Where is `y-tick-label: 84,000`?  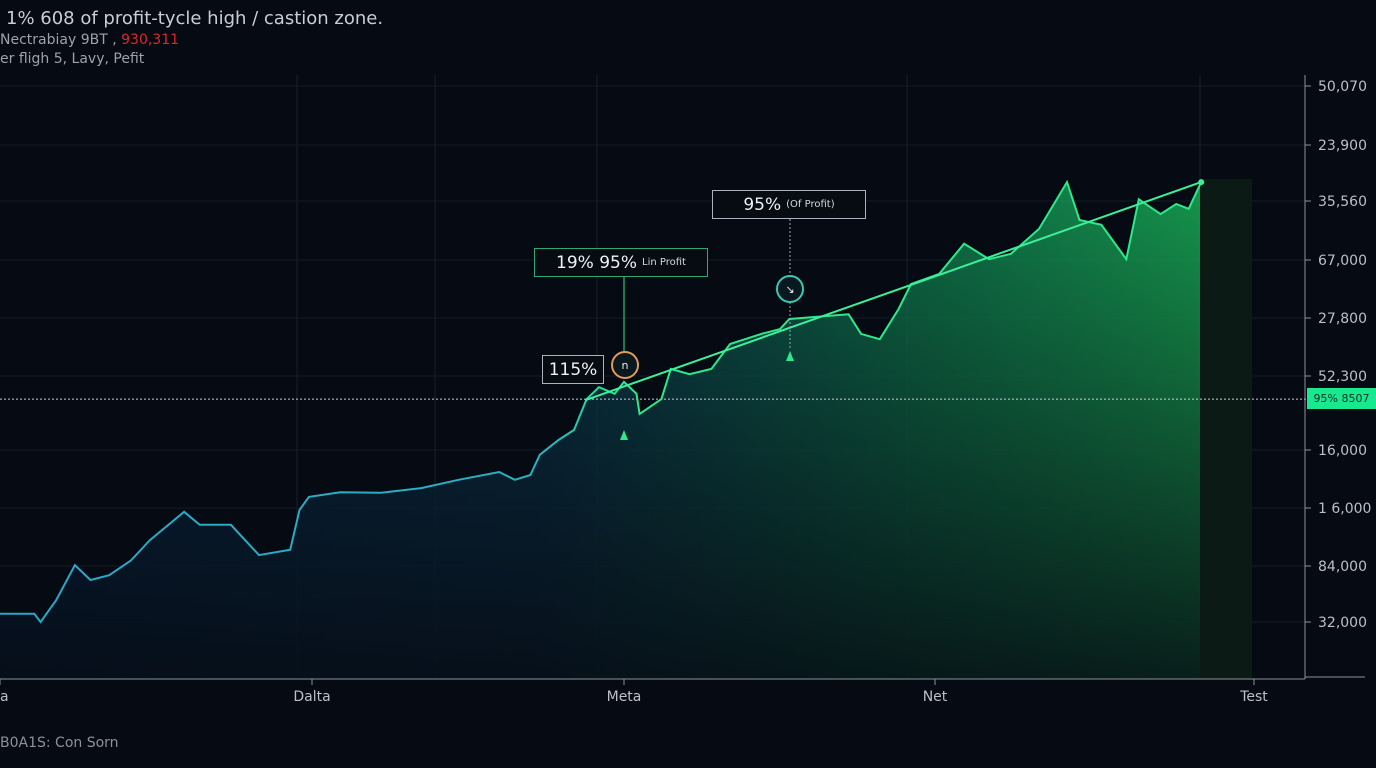
y-tick-label: 84,000 is located at coordinates (1342, 567).